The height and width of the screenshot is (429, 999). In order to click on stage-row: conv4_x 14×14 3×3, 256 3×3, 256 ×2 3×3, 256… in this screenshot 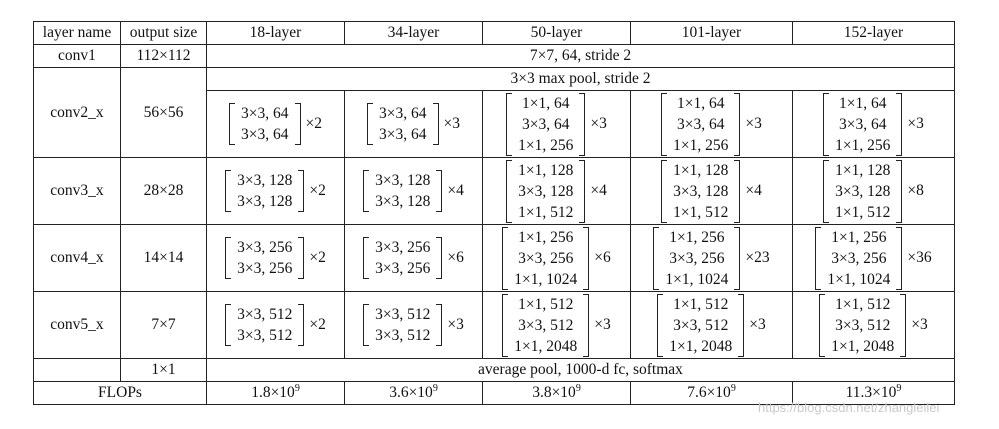, I will do `click(494, 258)`.